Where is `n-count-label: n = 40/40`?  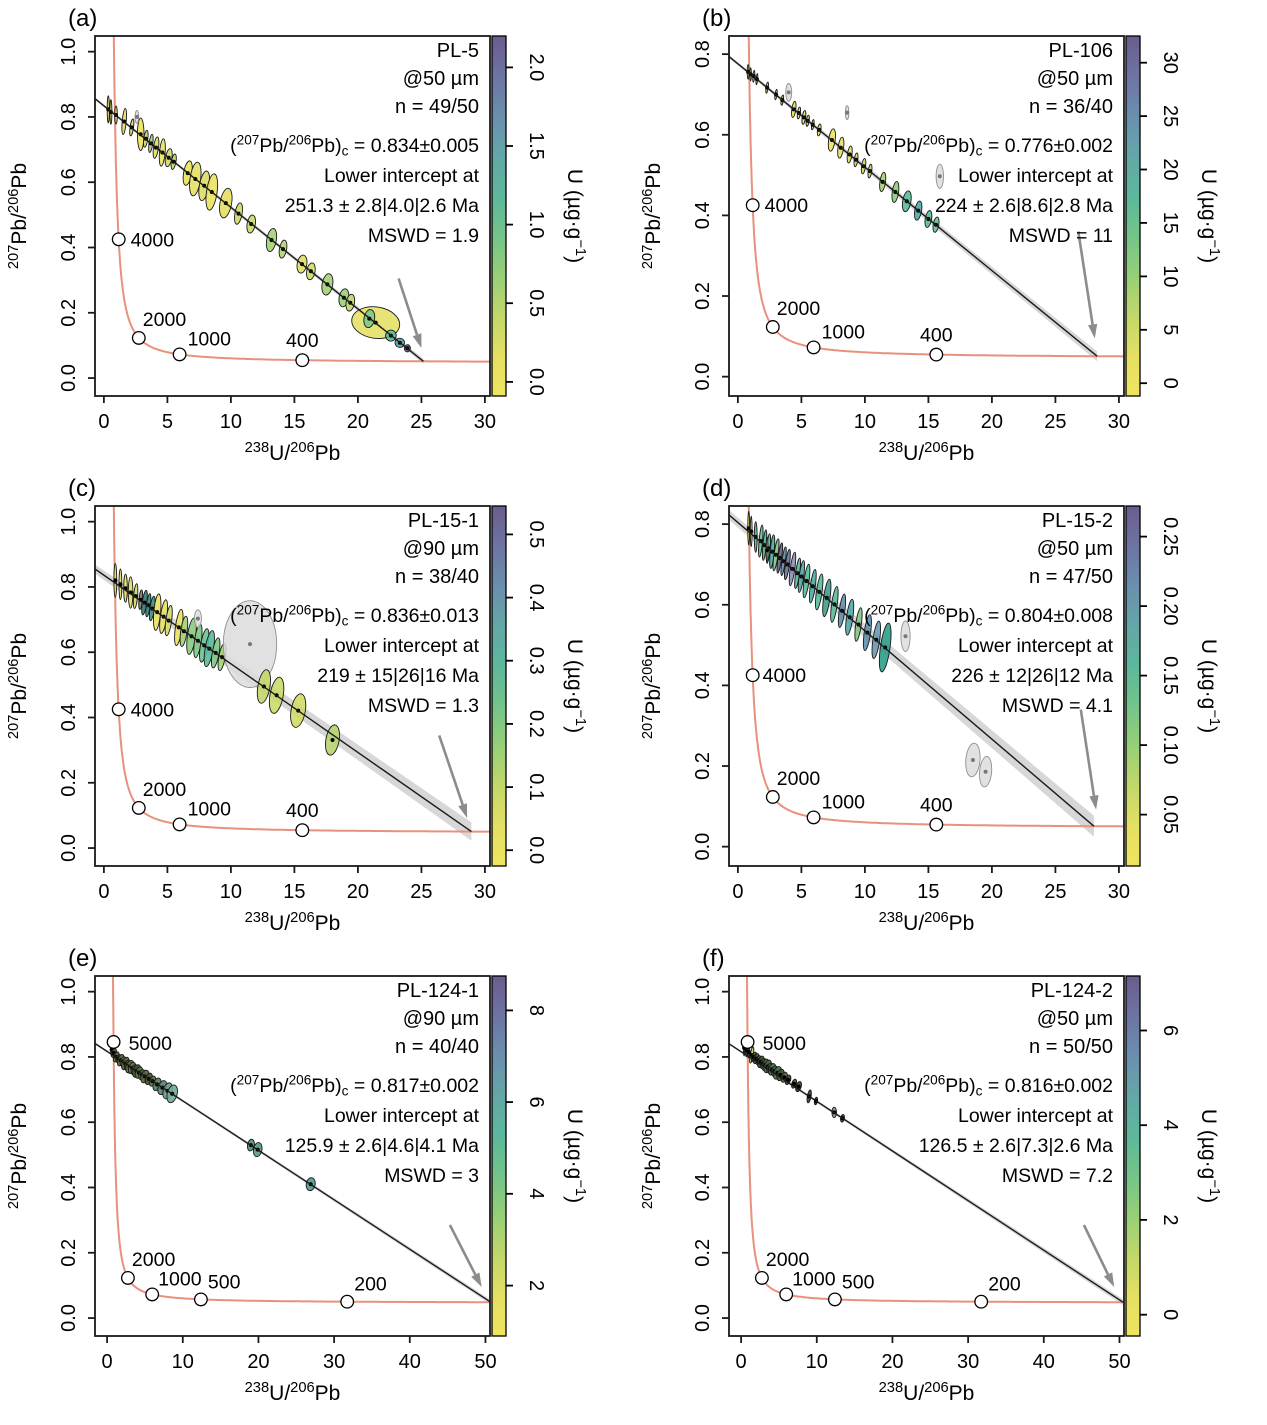
n-count-label: n = 40/40 is located at coordinates (437, 1047).